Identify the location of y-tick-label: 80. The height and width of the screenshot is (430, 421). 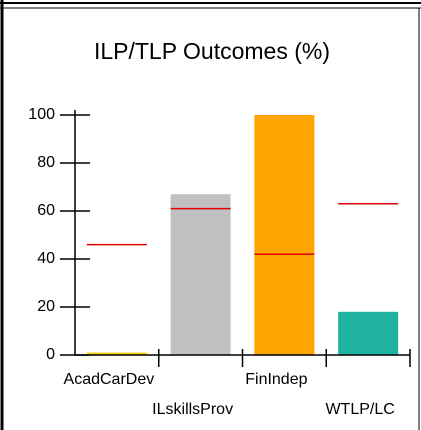
(46, 162).